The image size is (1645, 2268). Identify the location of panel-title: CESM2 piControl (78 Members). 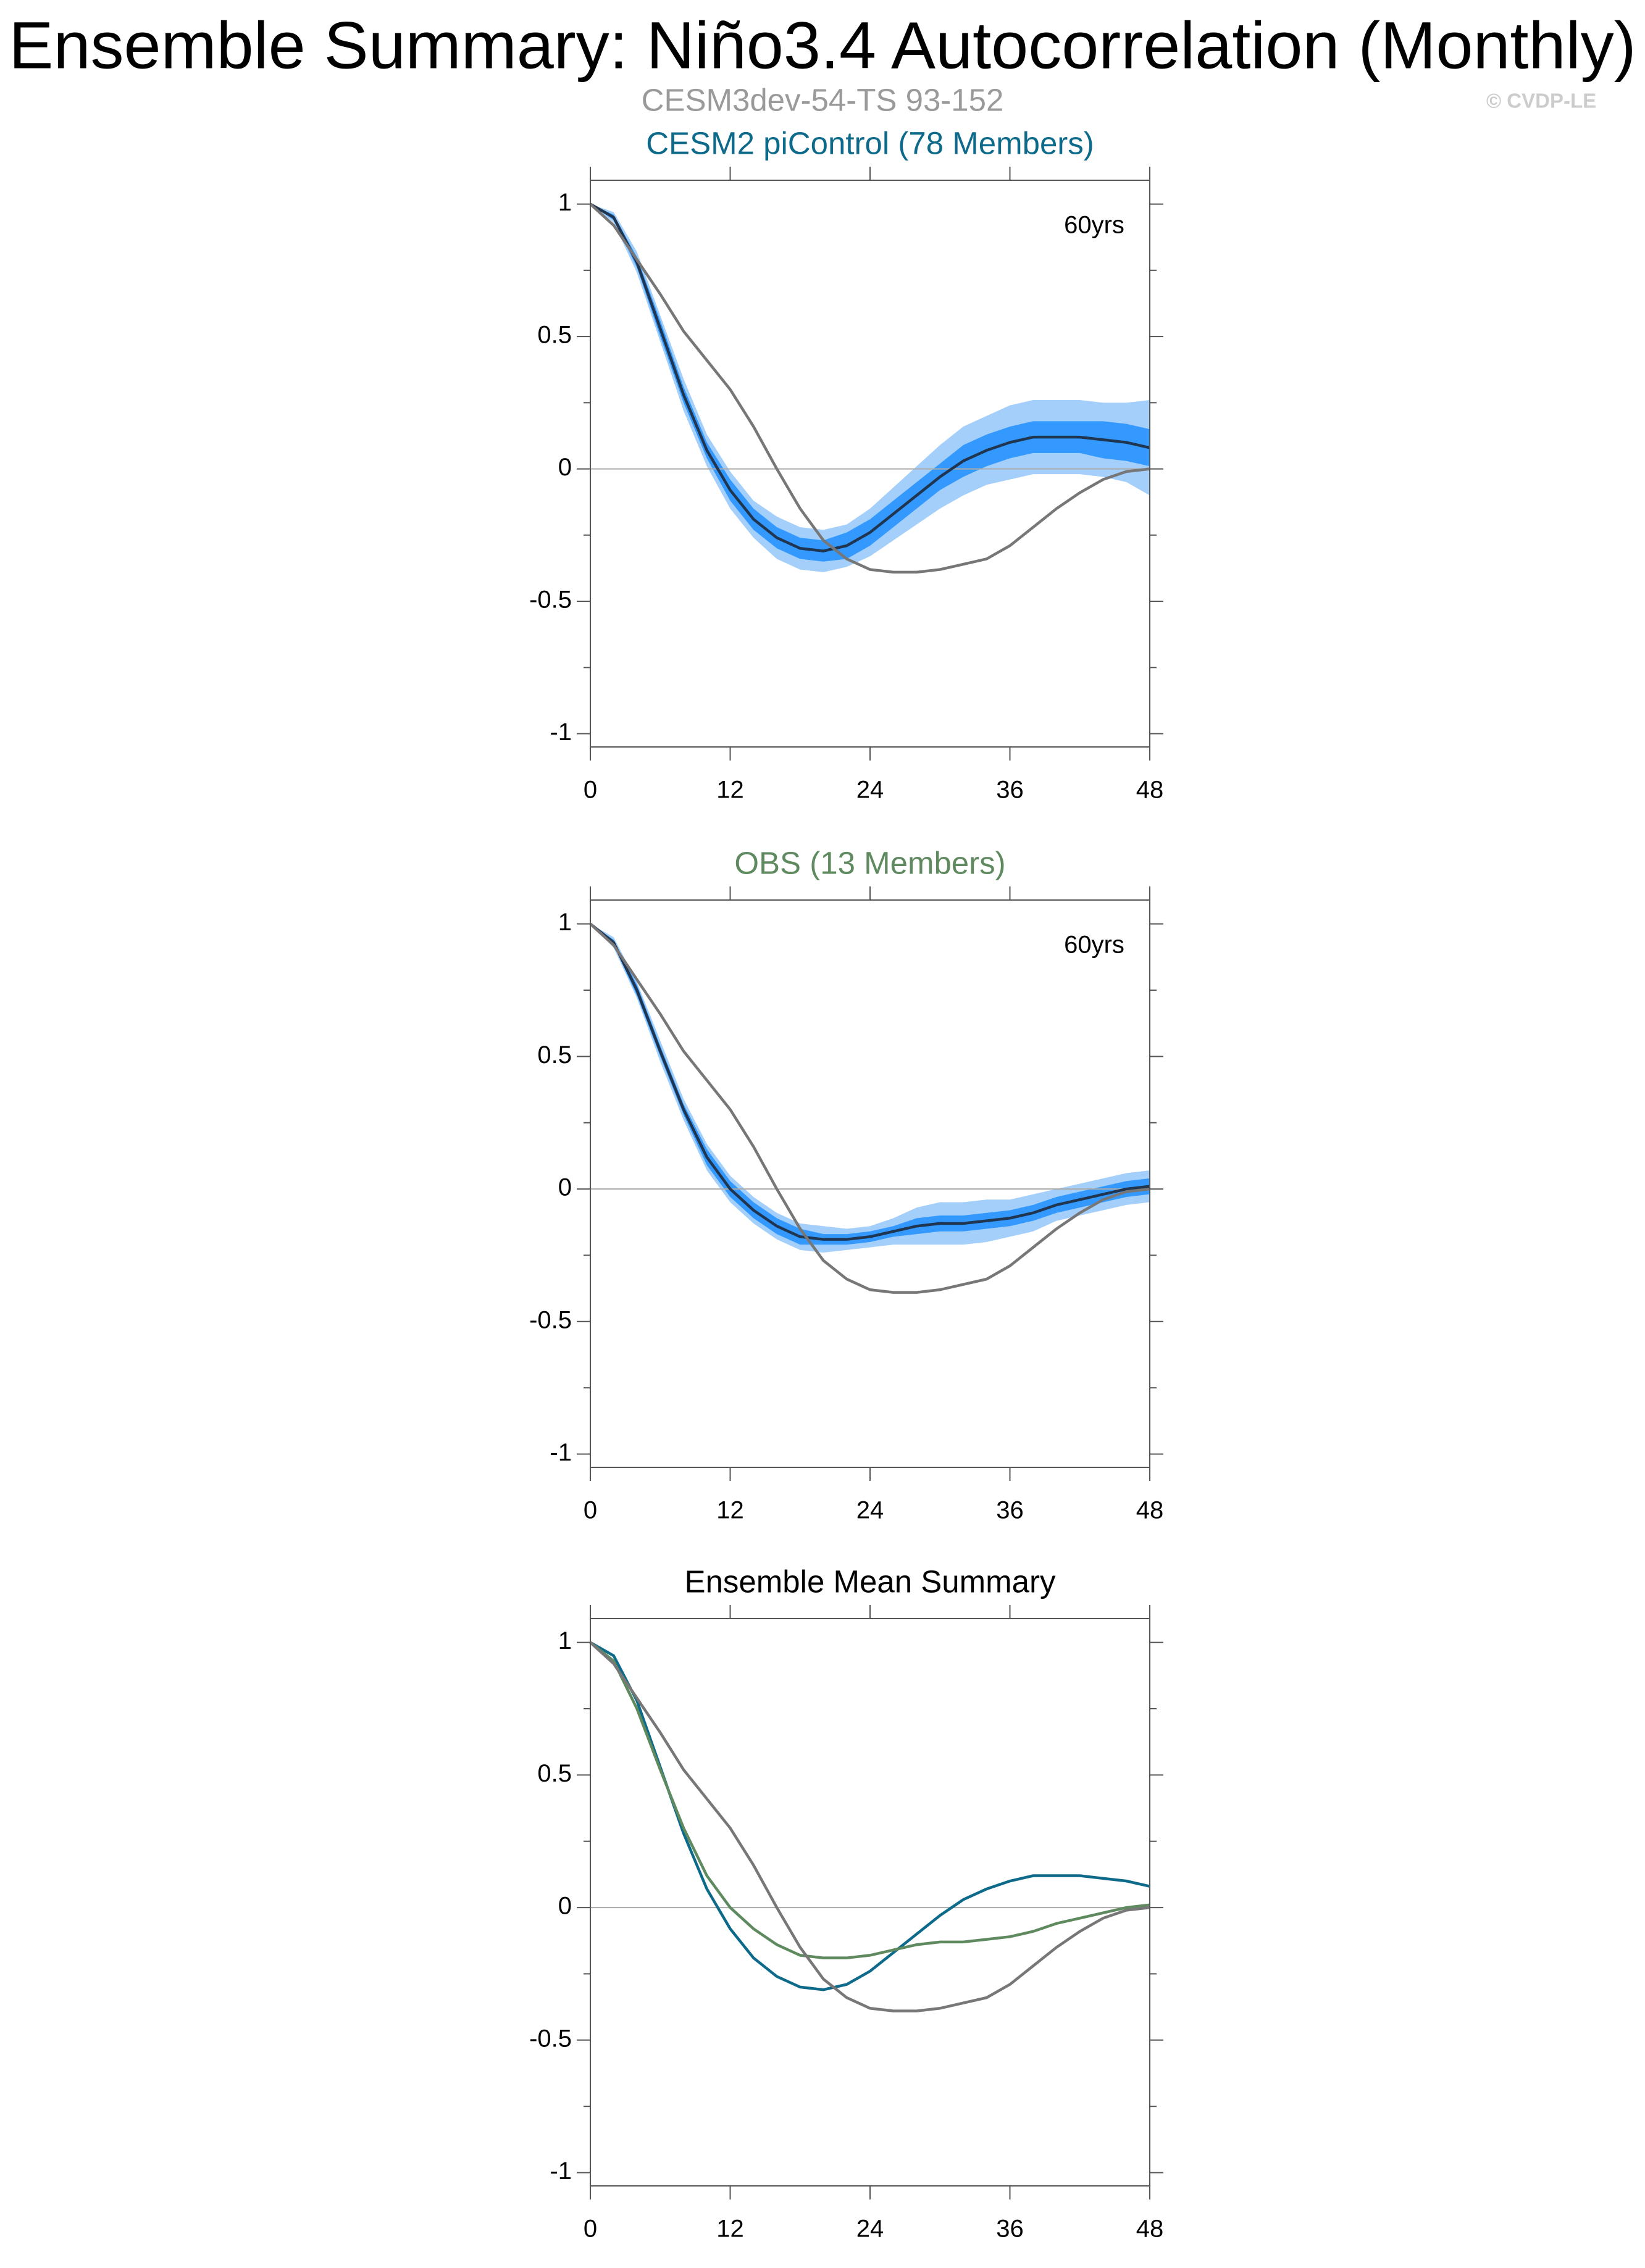
(870, 143).